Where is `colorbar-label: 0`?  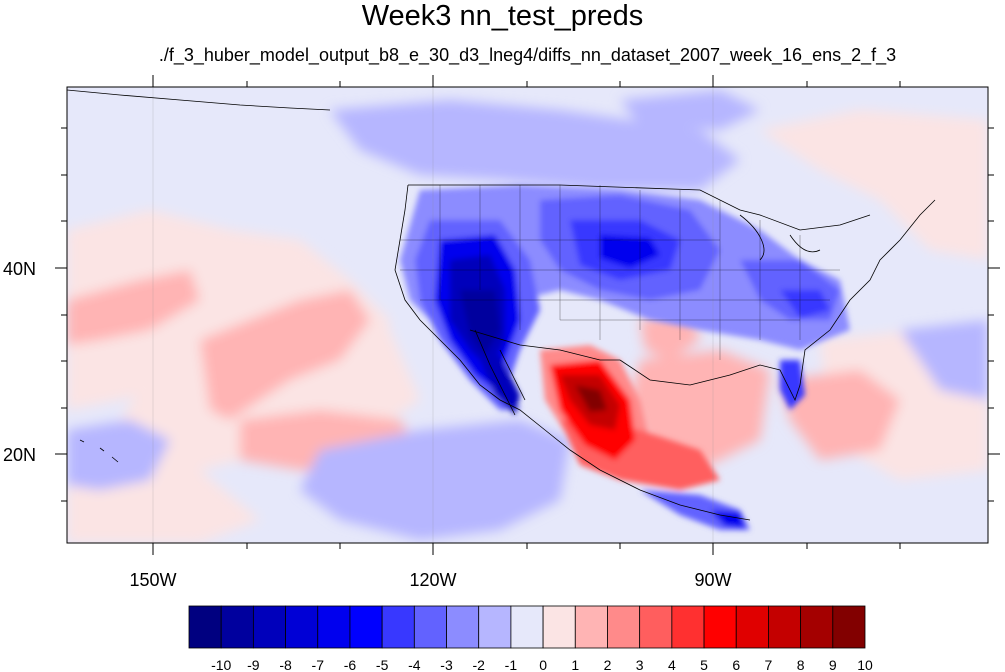
colorbar-label: 0 is located at coordinates (543, 664).